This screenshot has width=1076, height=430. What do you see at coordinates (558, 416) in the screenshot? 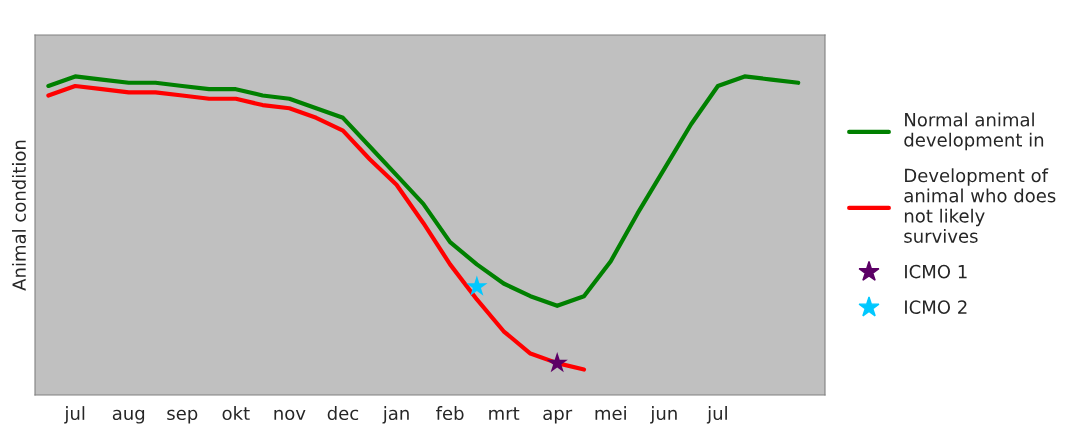
I see `x-tick-label: apr` at bounding box center [558, 416].